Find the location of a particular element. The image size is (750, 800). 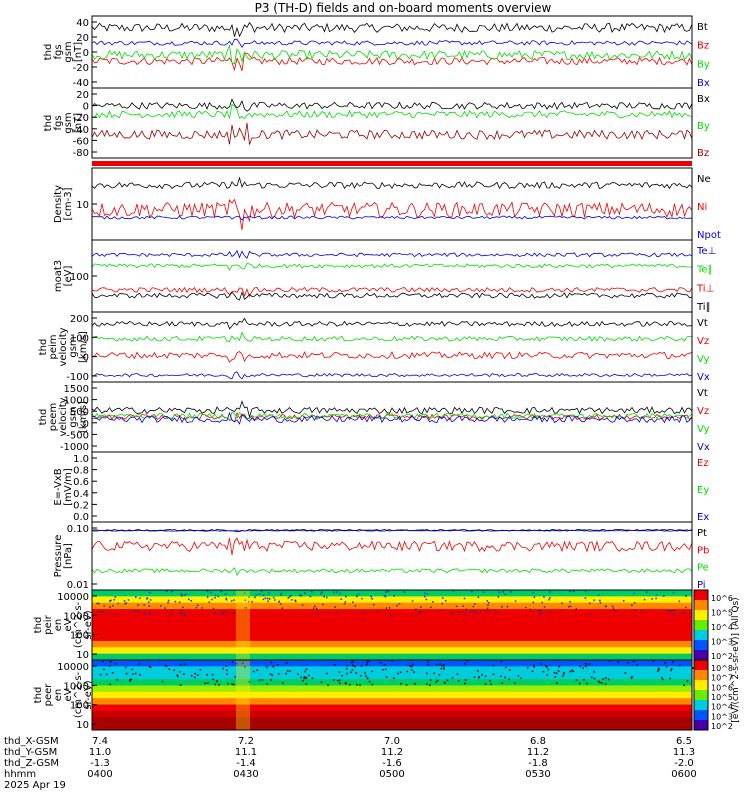

series-line-Vt is located at coordinates (392, 409).